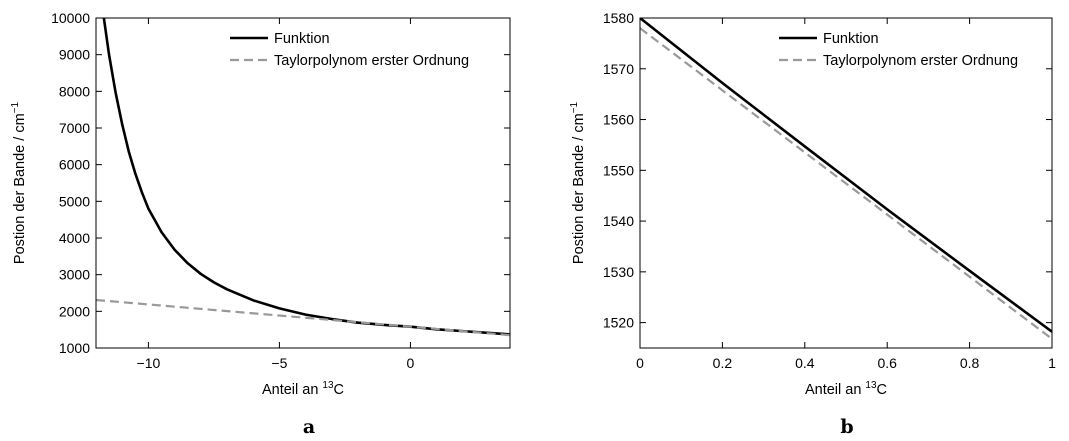 This screenshot has height=441, width=1069. What do you see at coordinates (805, 363) in the screenshot?
I see `x-tick-label: 0.4` at bounding box center [805, 363].